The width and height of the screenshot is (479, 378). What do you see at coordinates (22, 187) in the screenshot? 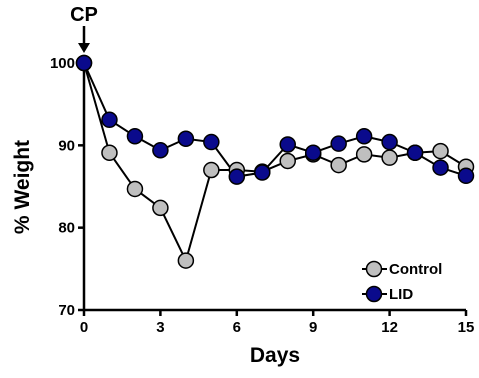
I see `y-axis-title: % Weight` at bounding box center [22, 187].